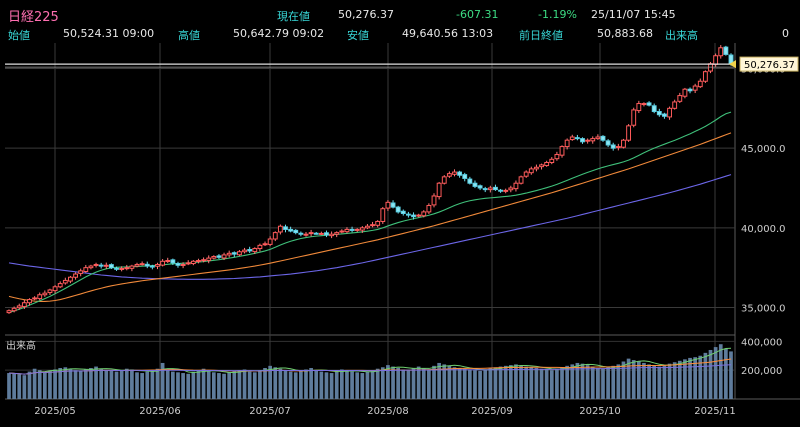  What do you see at coordinates (19, 35) in the screenshot?
I see `open-label: 始値` at bounding box center [19, 35].